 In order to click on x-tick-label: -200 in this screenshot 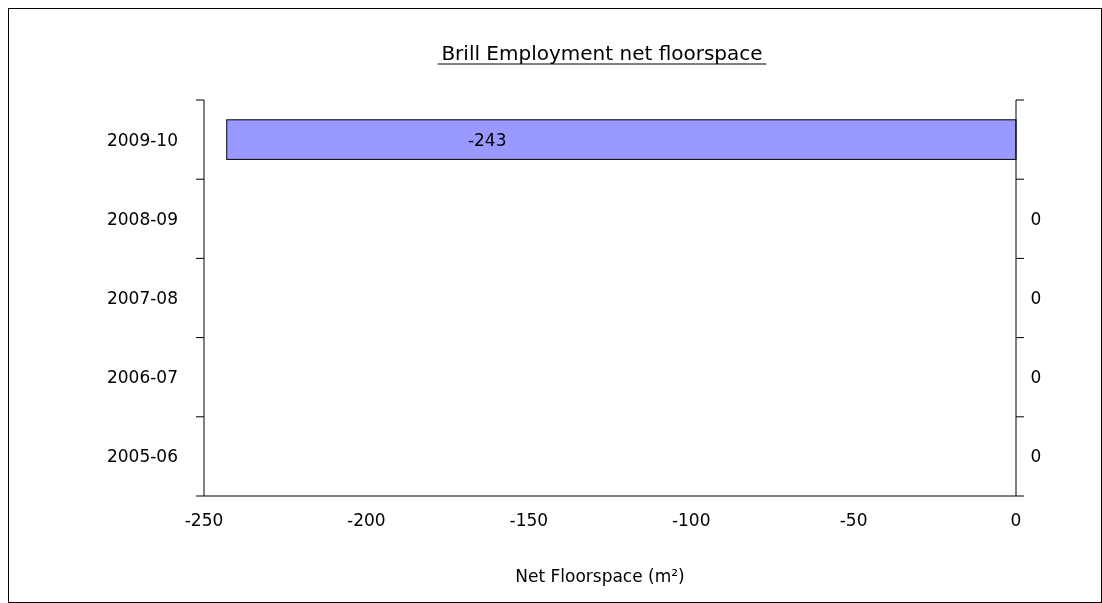, I will do `click(366, 520)`.